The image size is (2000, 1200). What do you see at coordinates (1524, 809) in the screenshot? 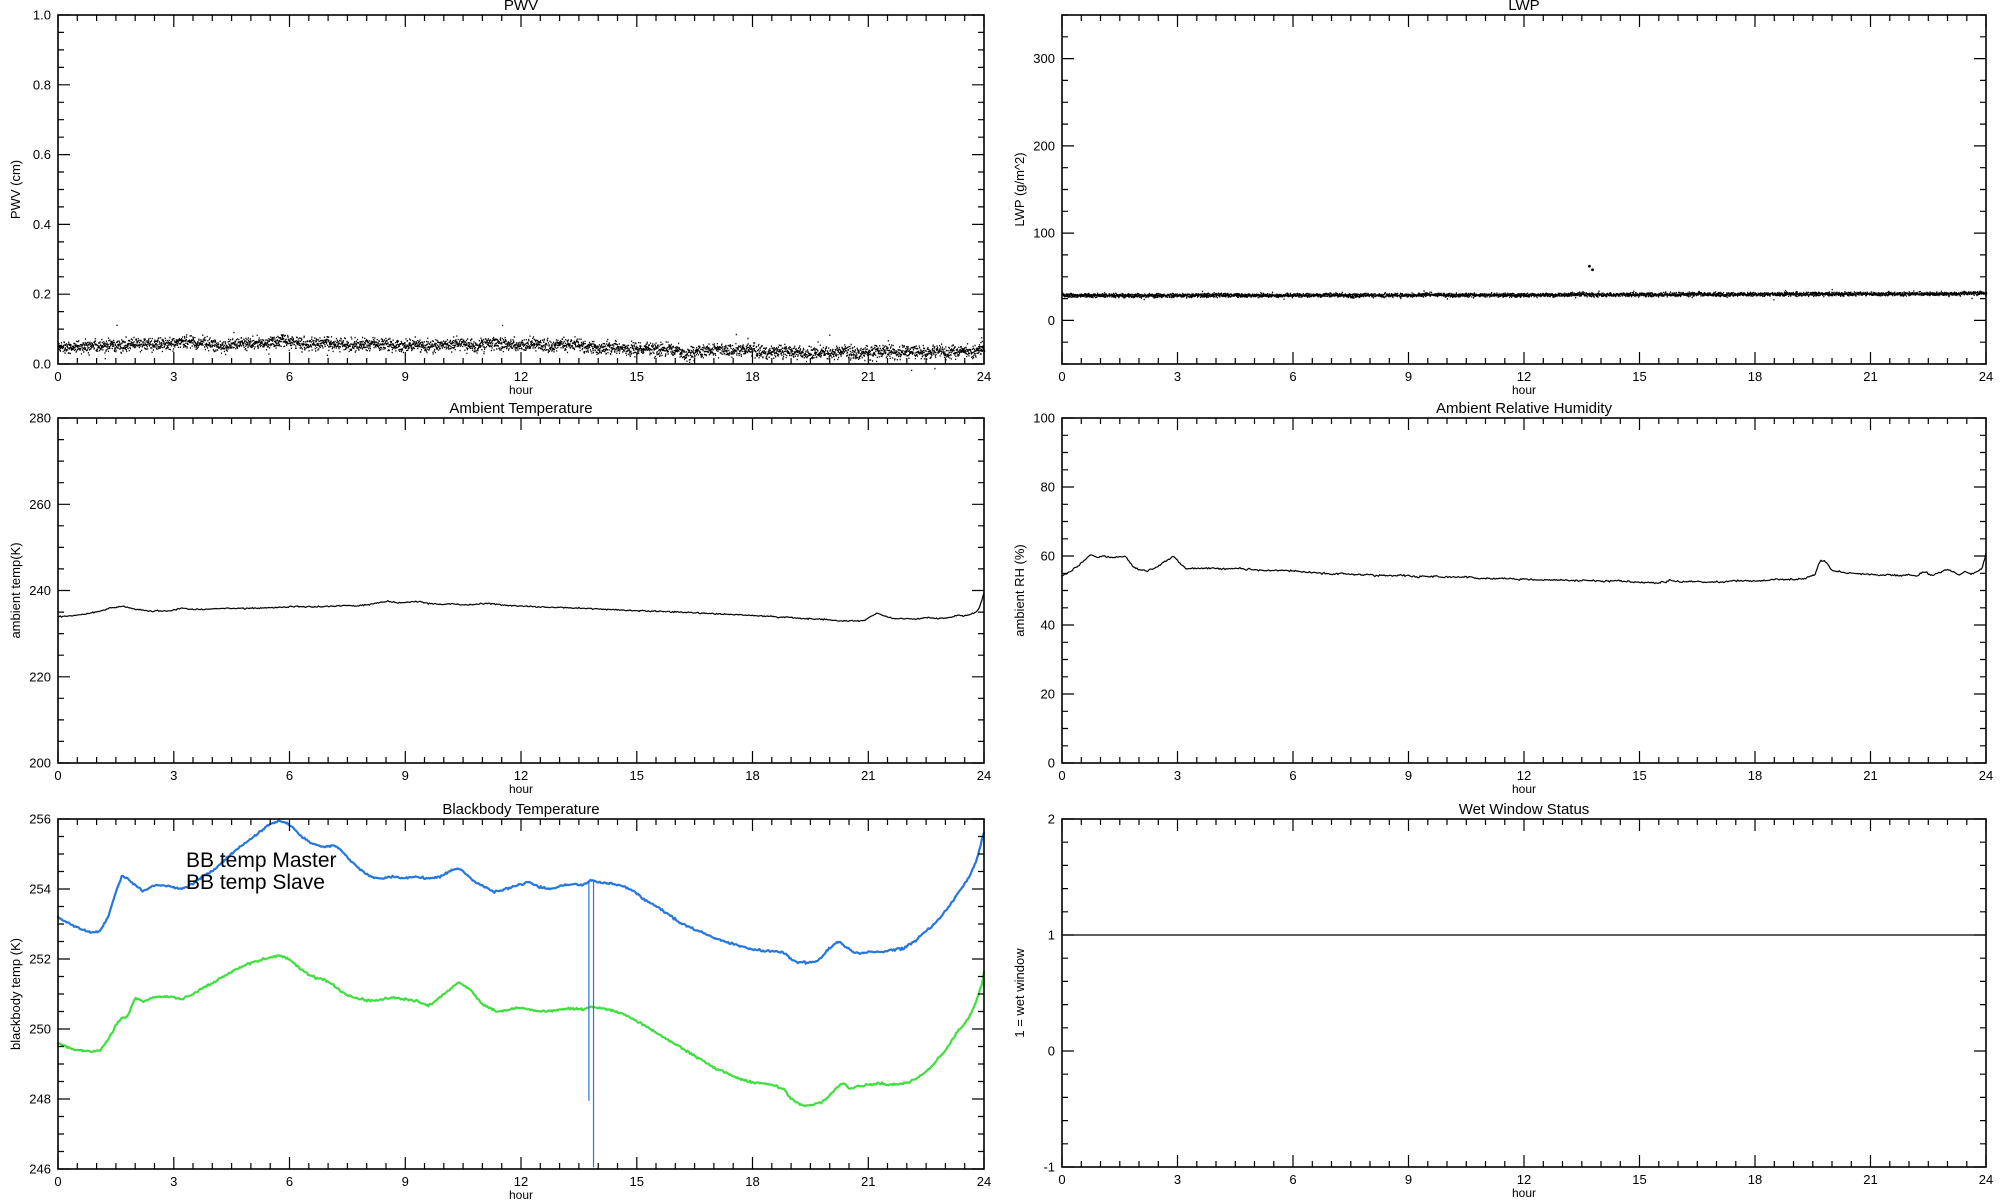
I see `chart-title: Wet Window Status` at bounding box center [1524, 809].